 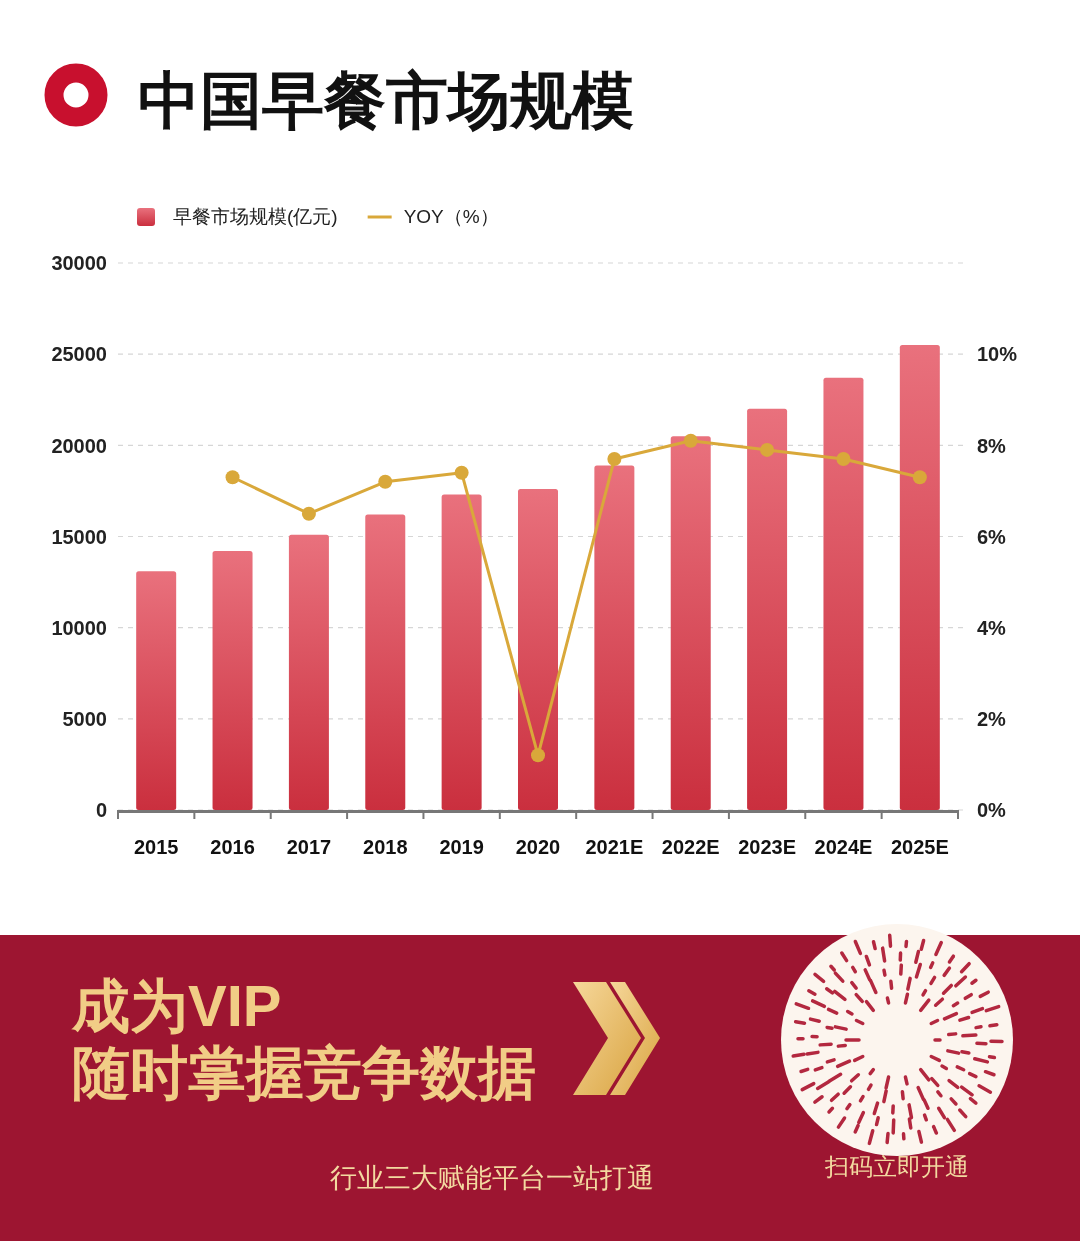 What do you see at coordinates (232, 847) in the screenshot?
I see `x-tick-label: 2016` at bounding box center [232, 847].